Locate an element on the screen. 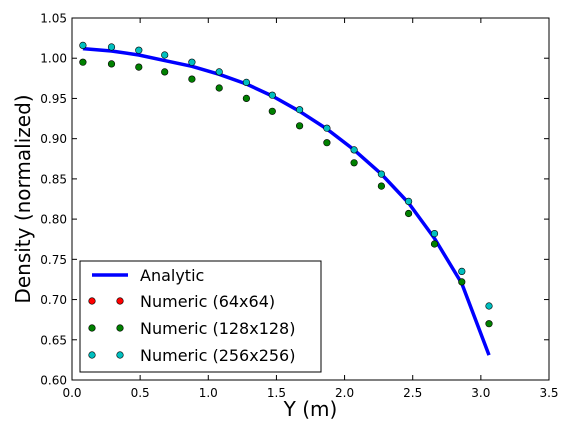 This screenshot has width=576, height=436. x-tick-label: 1.5 is located at coordinates (276, 393).